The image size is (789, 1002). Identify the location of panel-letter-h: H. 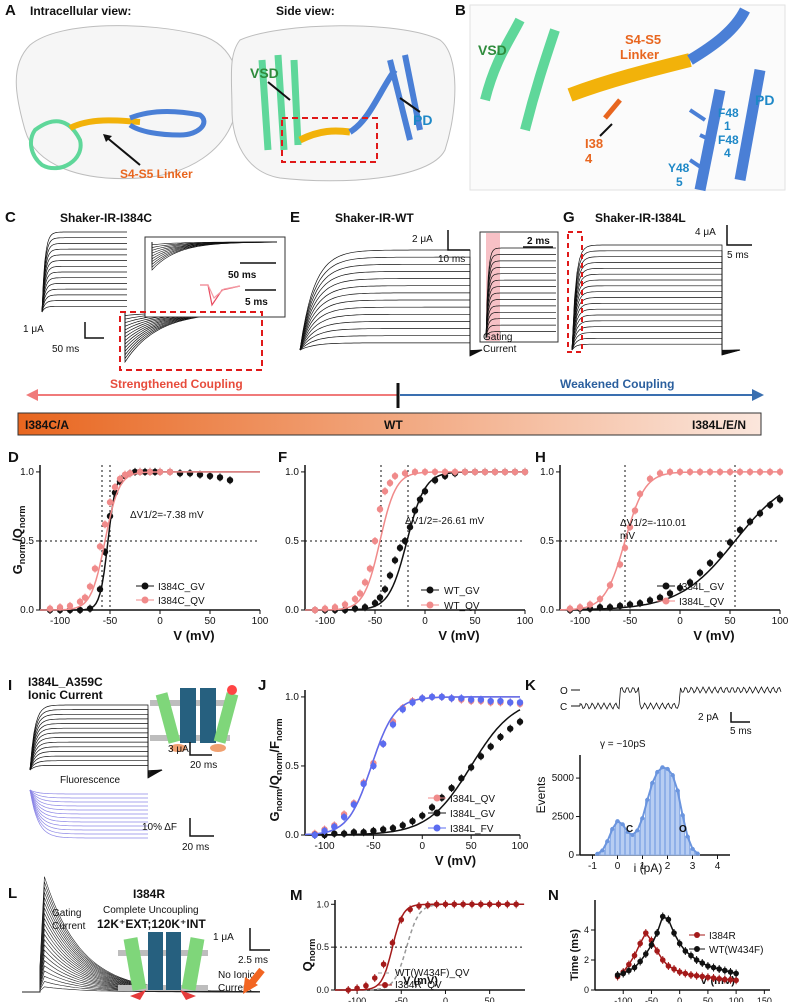
(540, 457).